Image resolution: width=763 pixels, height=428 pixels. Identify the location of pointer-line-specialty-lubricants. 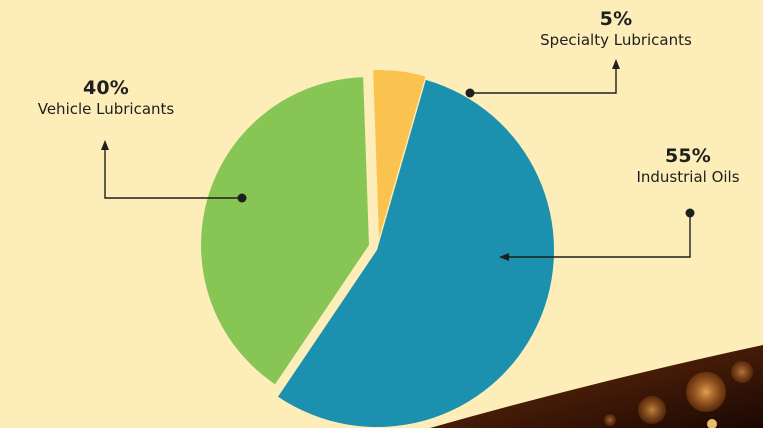
(543, 81).